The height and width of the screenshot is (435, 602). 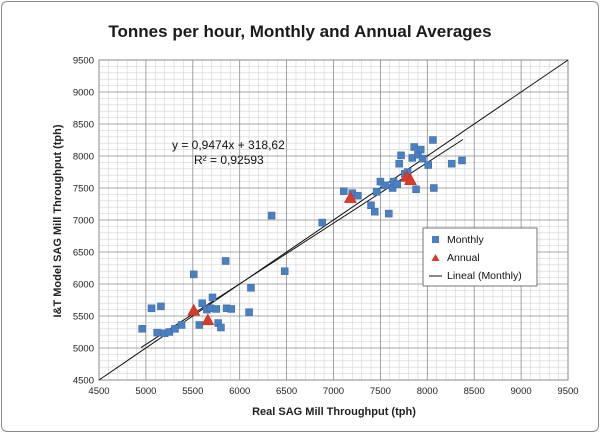 What do you see at coordinates (83, 189) in the screenshot?
I see `y-tick-label: 7500` at bounding box center [83, 189].